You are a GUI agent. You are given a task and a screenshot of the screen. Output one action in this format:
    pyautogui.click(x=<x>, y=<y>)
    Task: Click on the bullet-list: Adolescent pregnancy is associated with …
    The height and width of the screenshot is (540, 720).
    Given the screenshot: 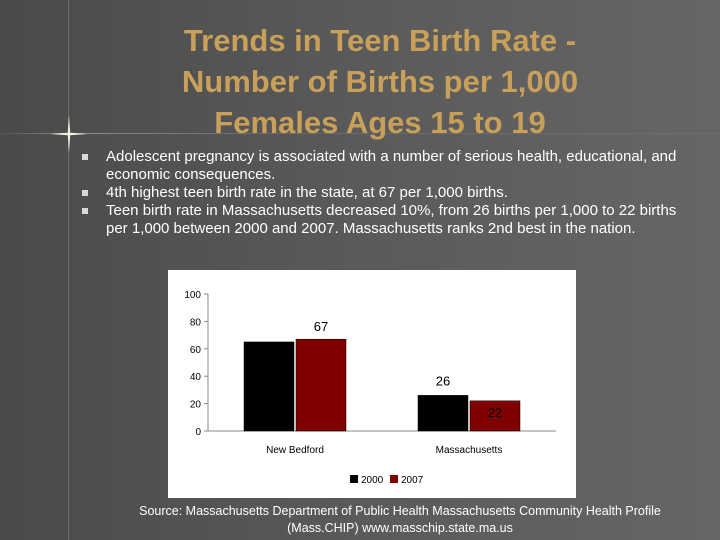 What is the action you would take?
    pyautogui.click(x=392, y=193)
    